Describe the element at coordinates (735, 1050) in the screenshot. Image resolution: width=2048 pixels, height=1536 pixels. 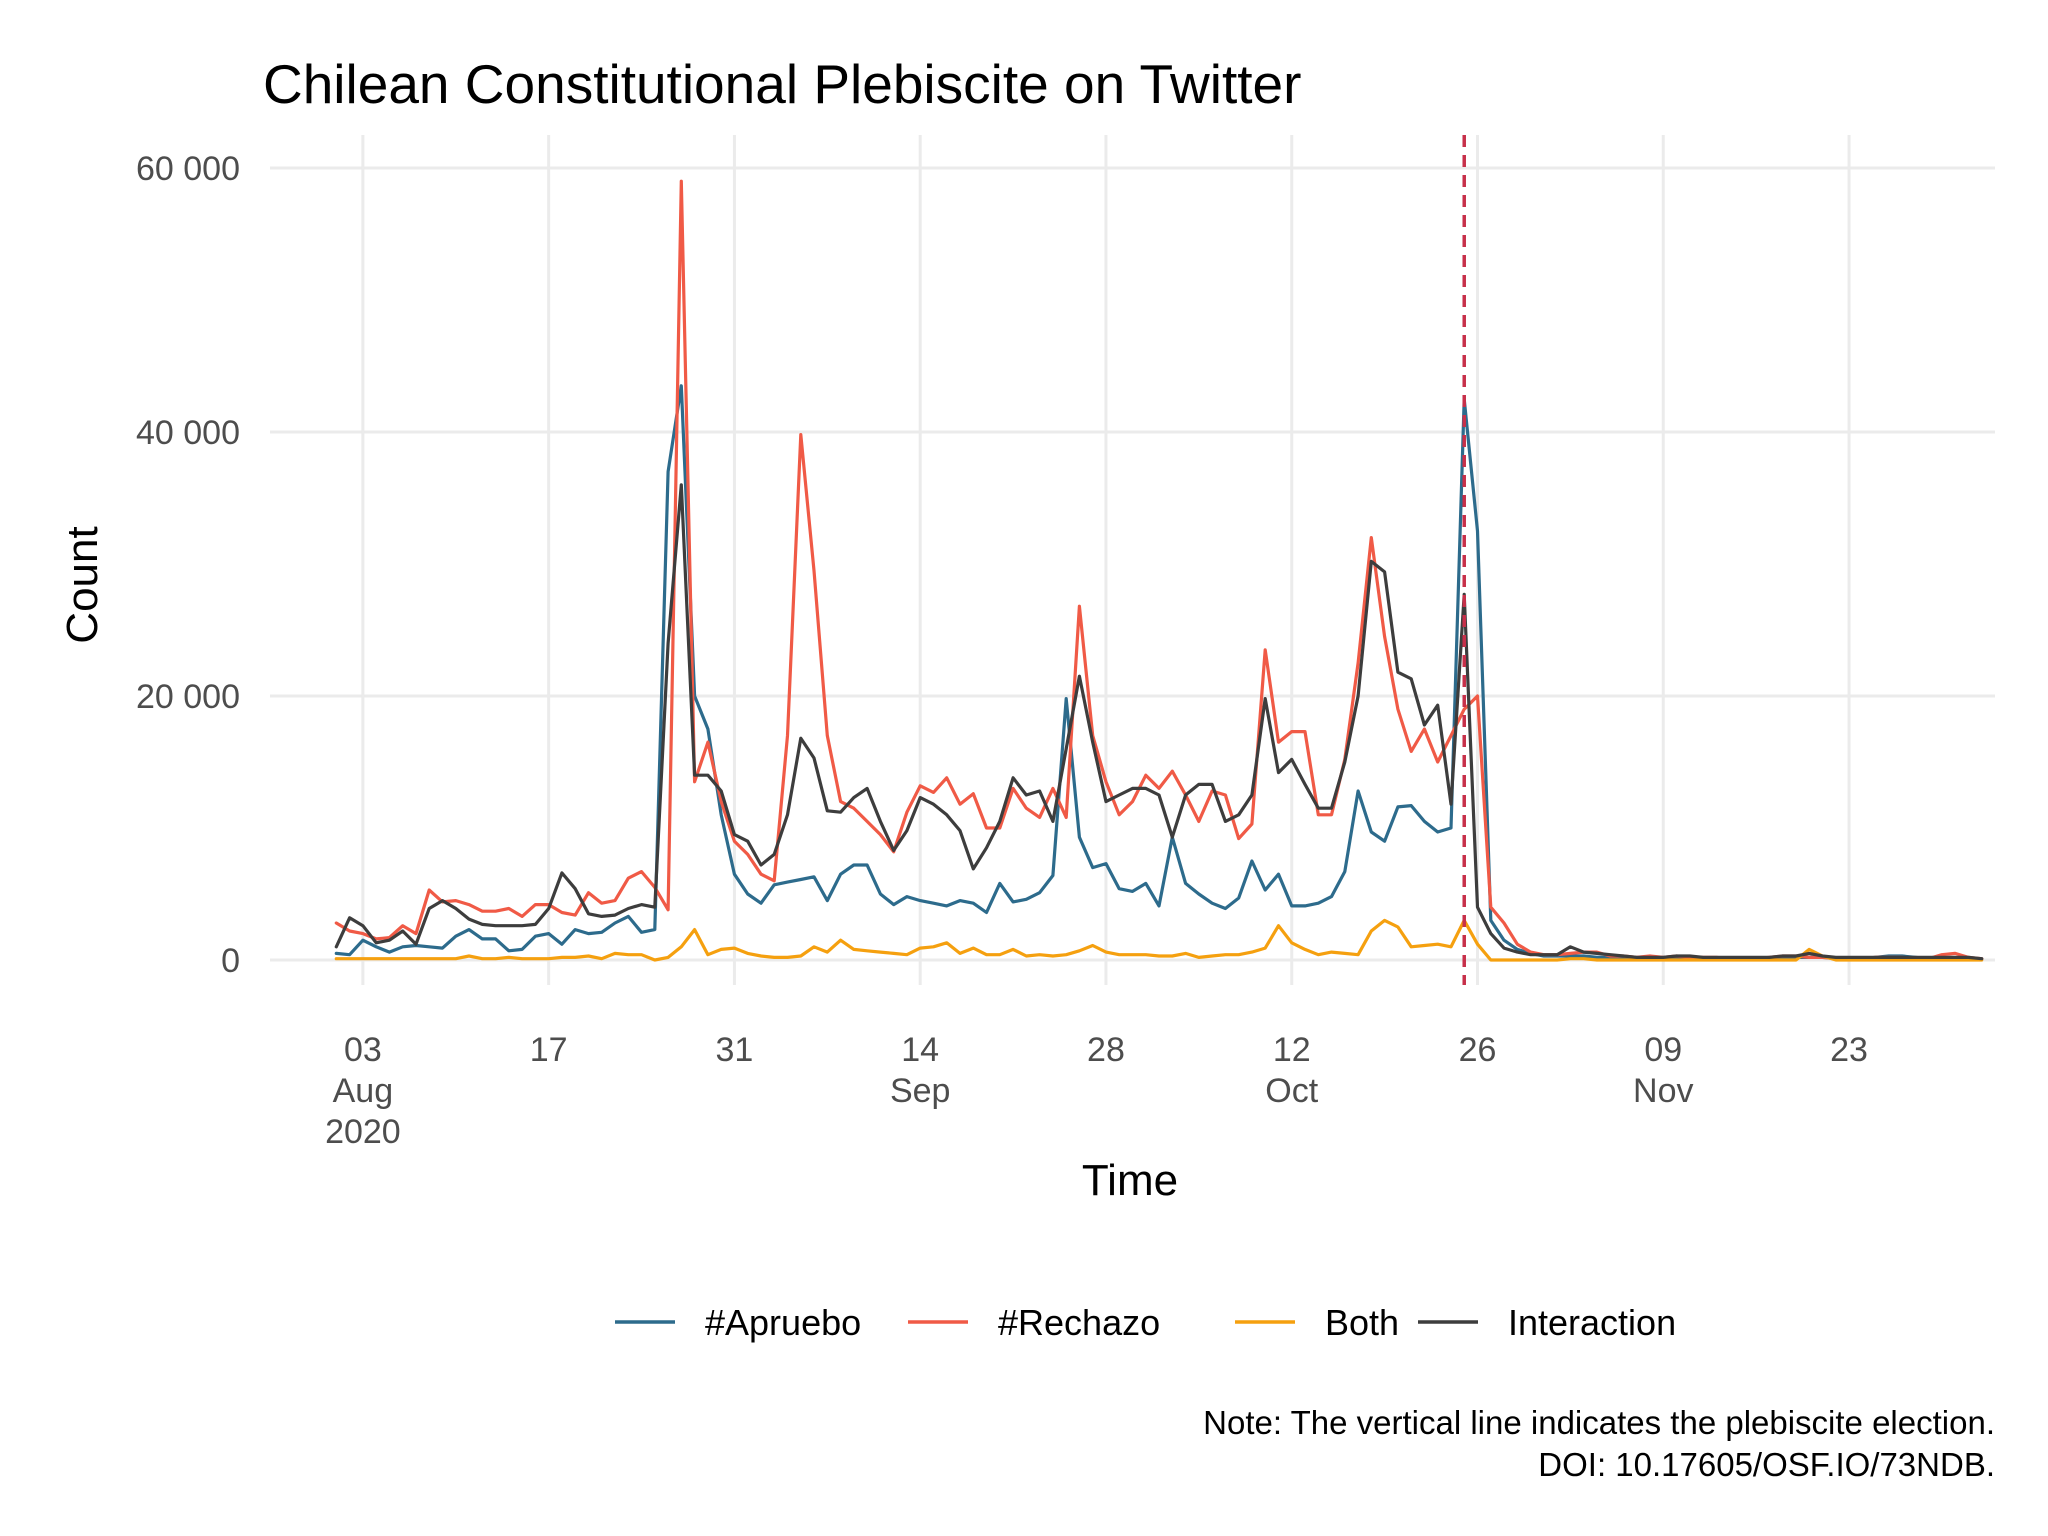
I see `x-tick-label: 31` at that location.